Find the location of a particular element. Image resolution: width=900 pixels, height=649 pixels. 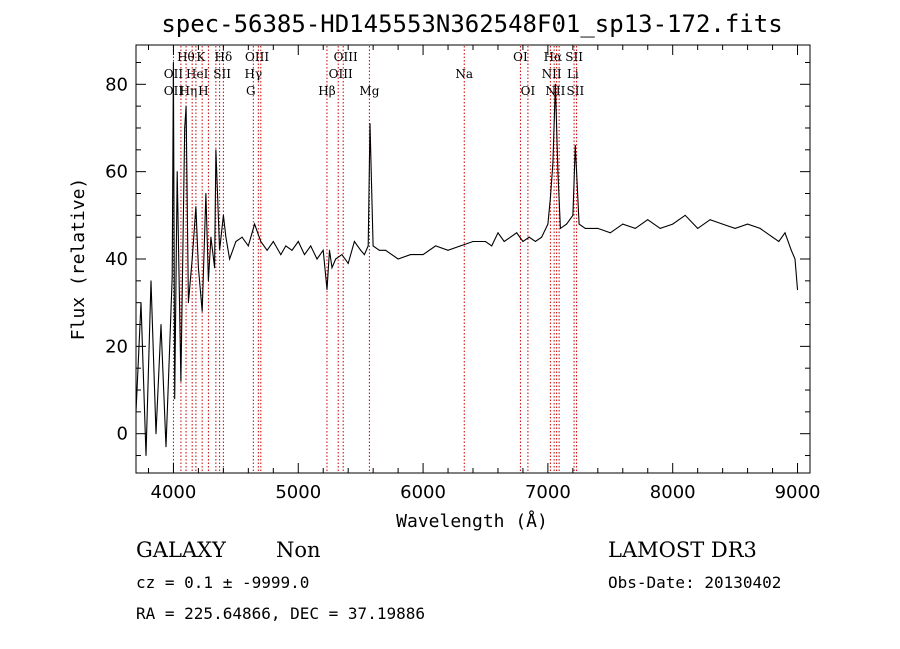

marker-label: H is located at coordinates (203, 91).